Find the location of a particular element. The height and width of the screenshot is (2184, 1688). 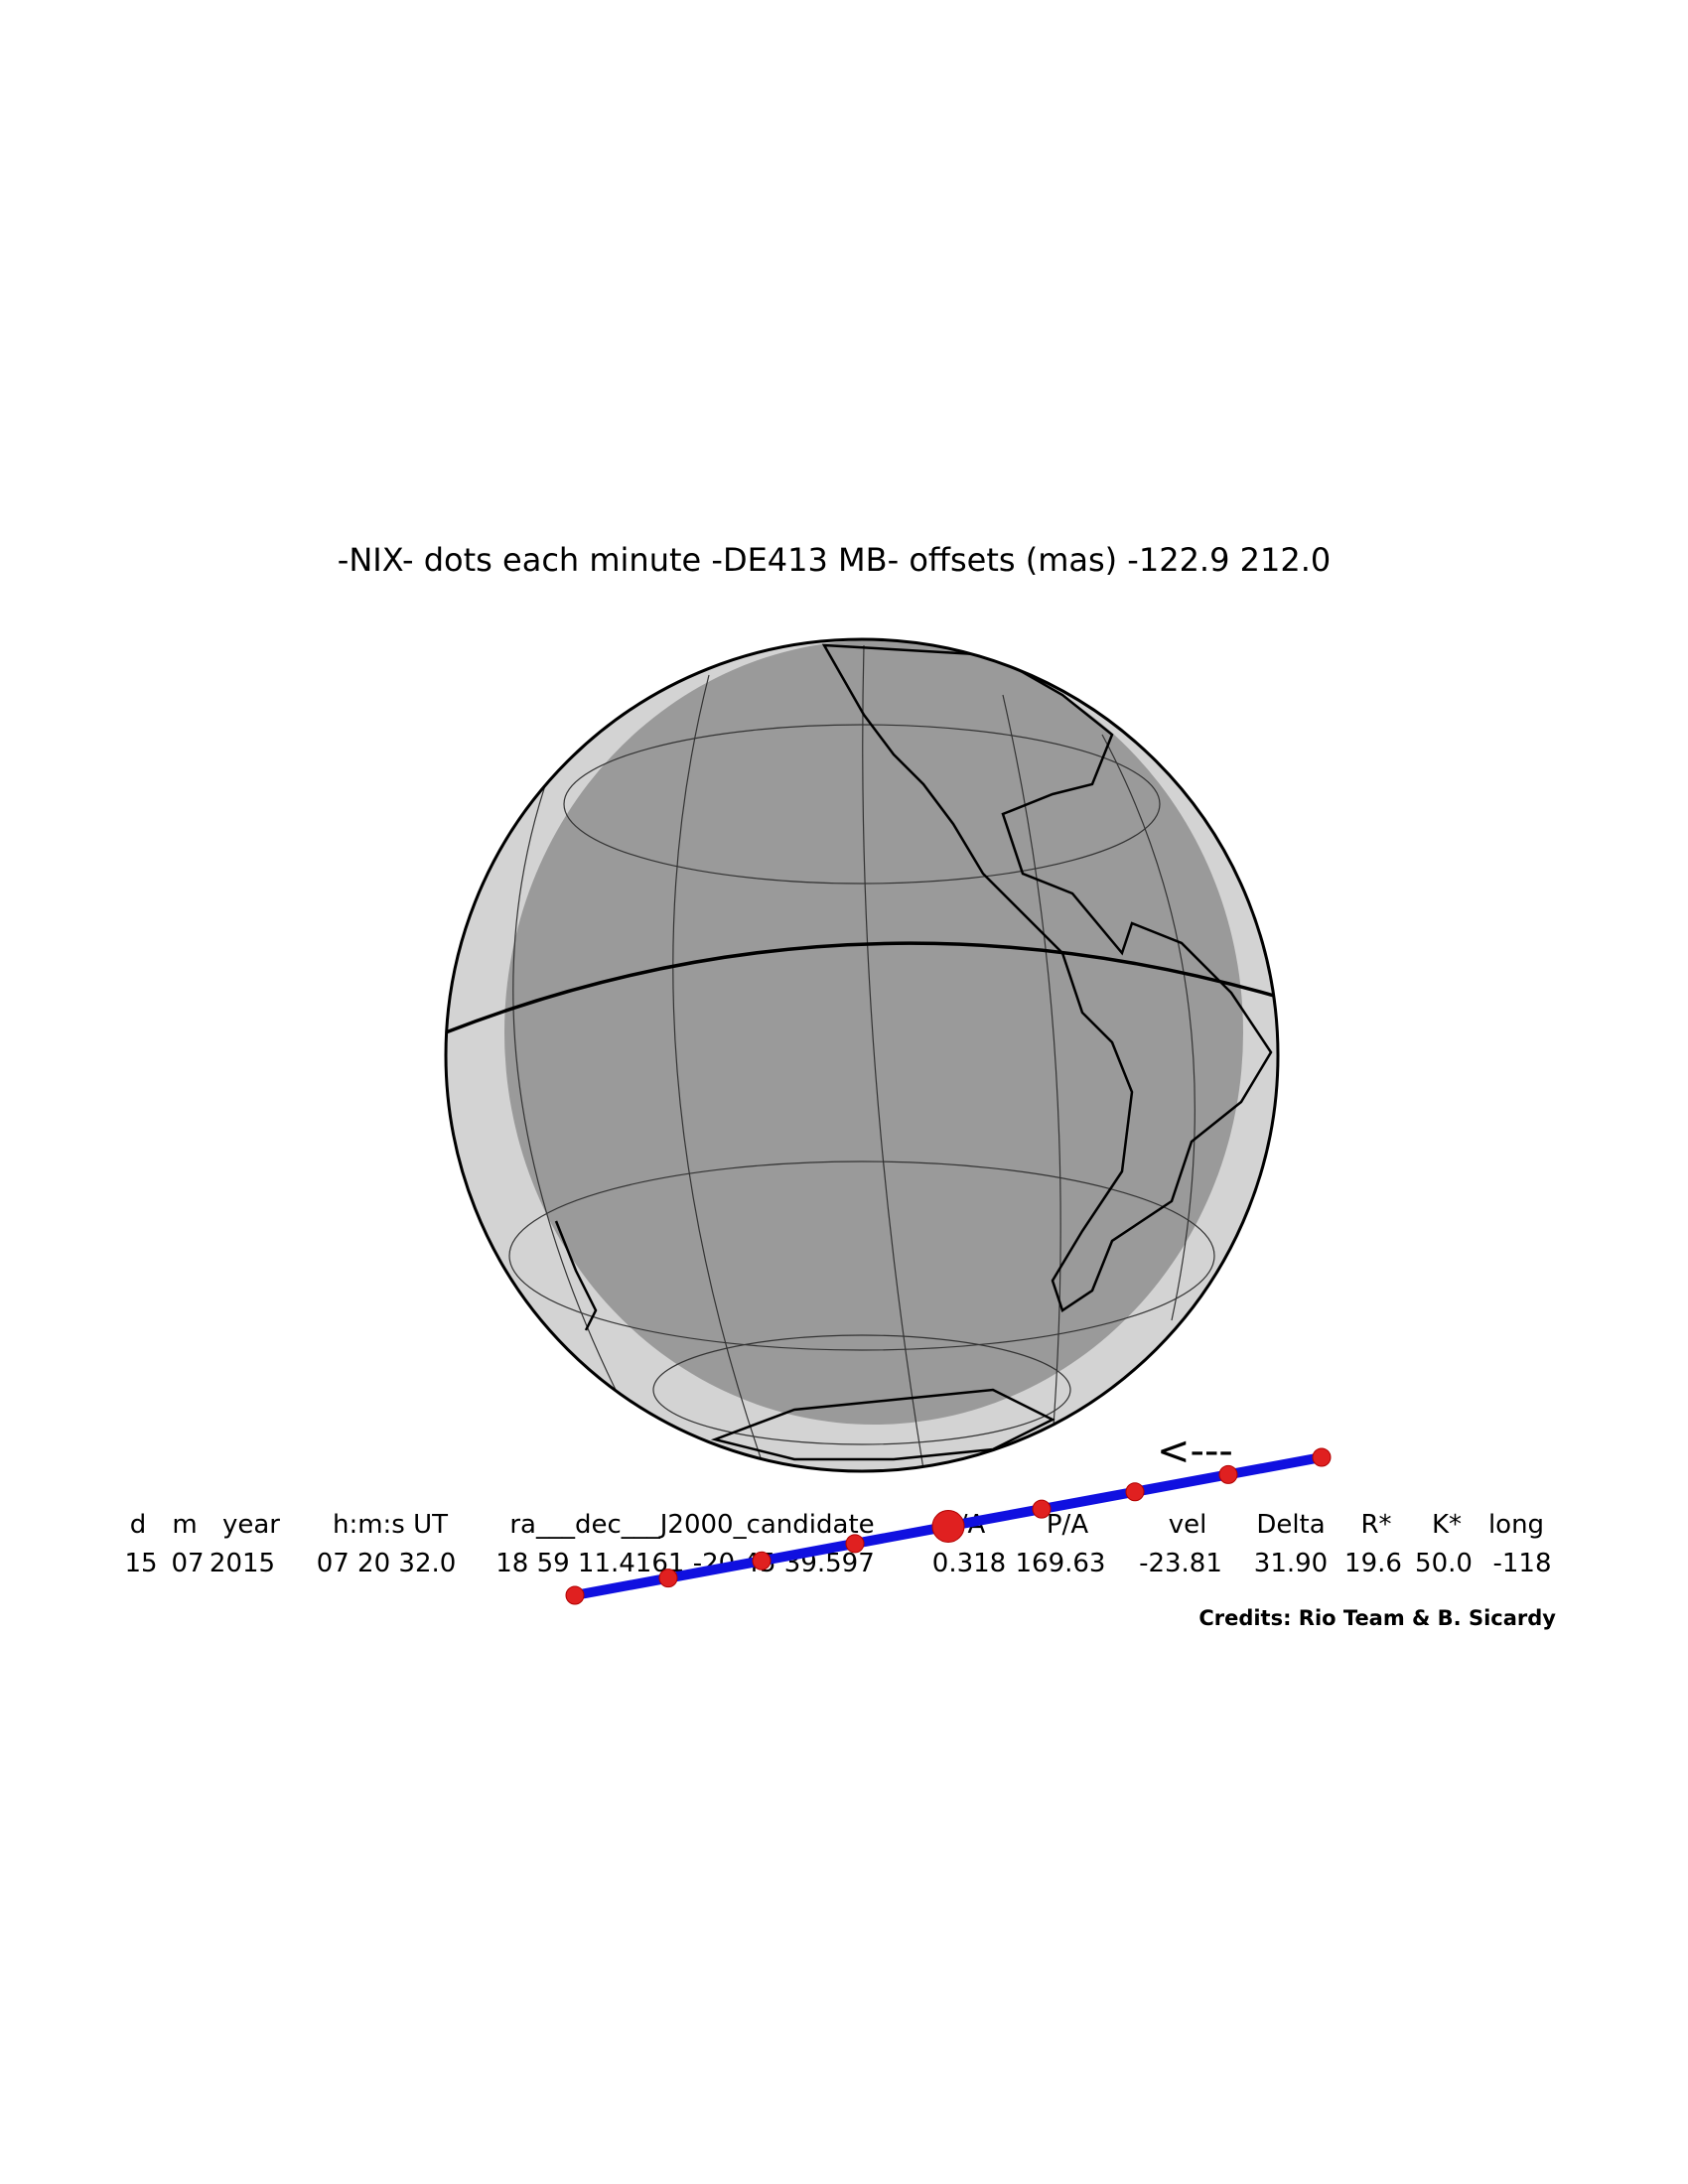

cell-value: -23.81 is located at coordinates (1180, 1563).